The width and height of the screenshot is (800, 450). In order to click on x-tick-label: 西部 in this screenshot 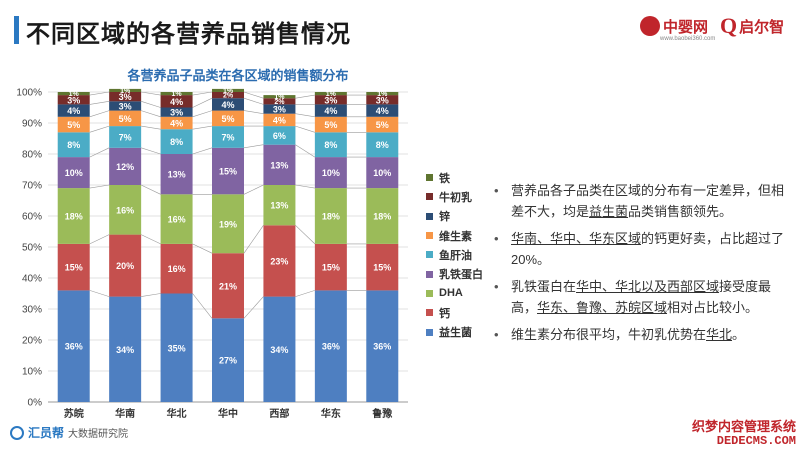, I will do `click(279, 413)`.